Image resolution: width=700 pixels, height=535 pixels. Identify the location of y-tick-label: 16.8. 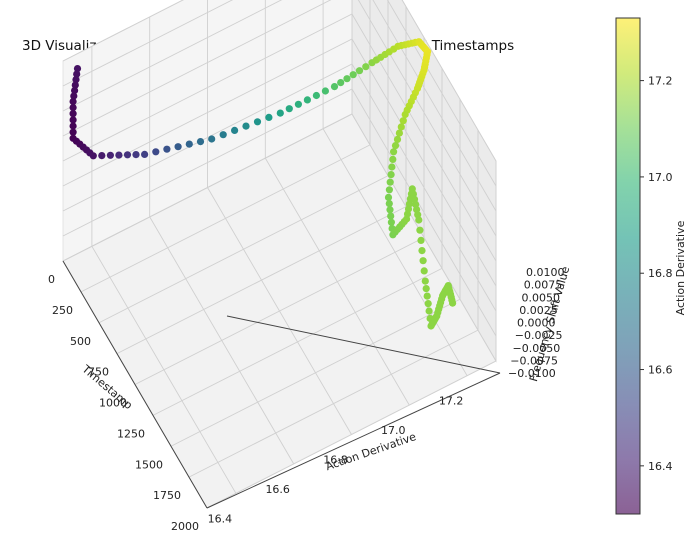
(335, 460).